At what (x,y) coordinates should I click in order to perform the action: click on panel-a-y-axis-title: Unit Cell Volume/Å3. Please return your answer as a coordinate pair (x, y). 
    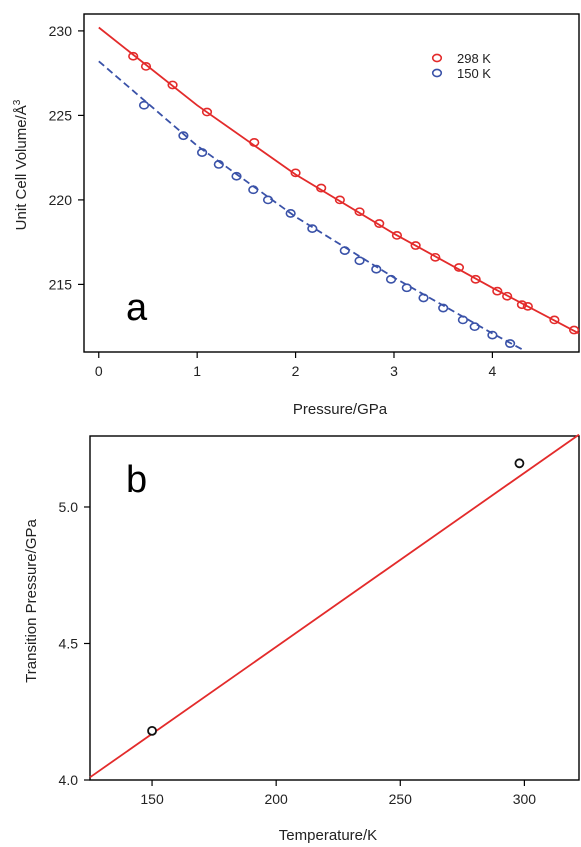
    Looking at the image, I should click on (21, 164).